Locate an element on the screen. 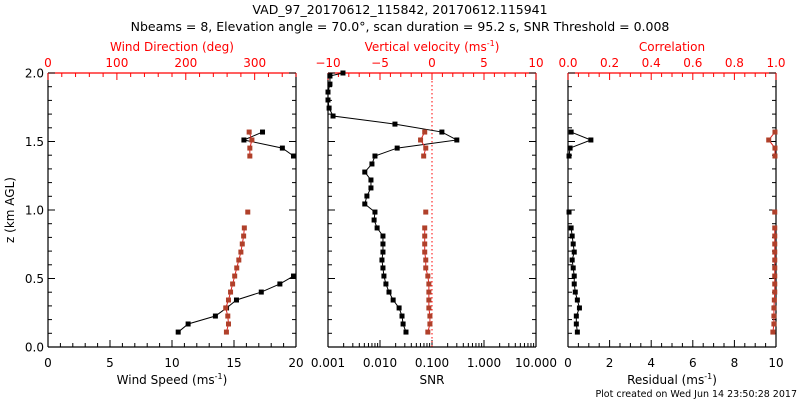 This screenshot has height=400, width=800. y-tick-label: 0.5 is located at coordinates (34, 279).